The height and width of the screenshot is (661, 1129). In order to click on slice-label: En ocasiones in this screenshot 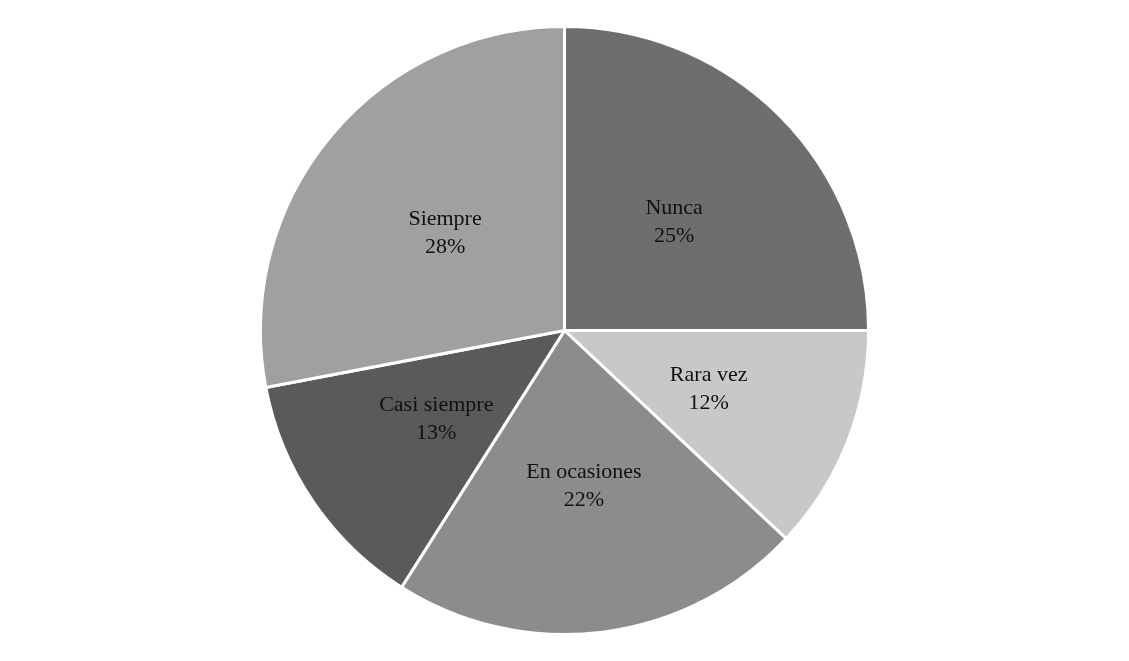, I will do `click(584, 470)`.